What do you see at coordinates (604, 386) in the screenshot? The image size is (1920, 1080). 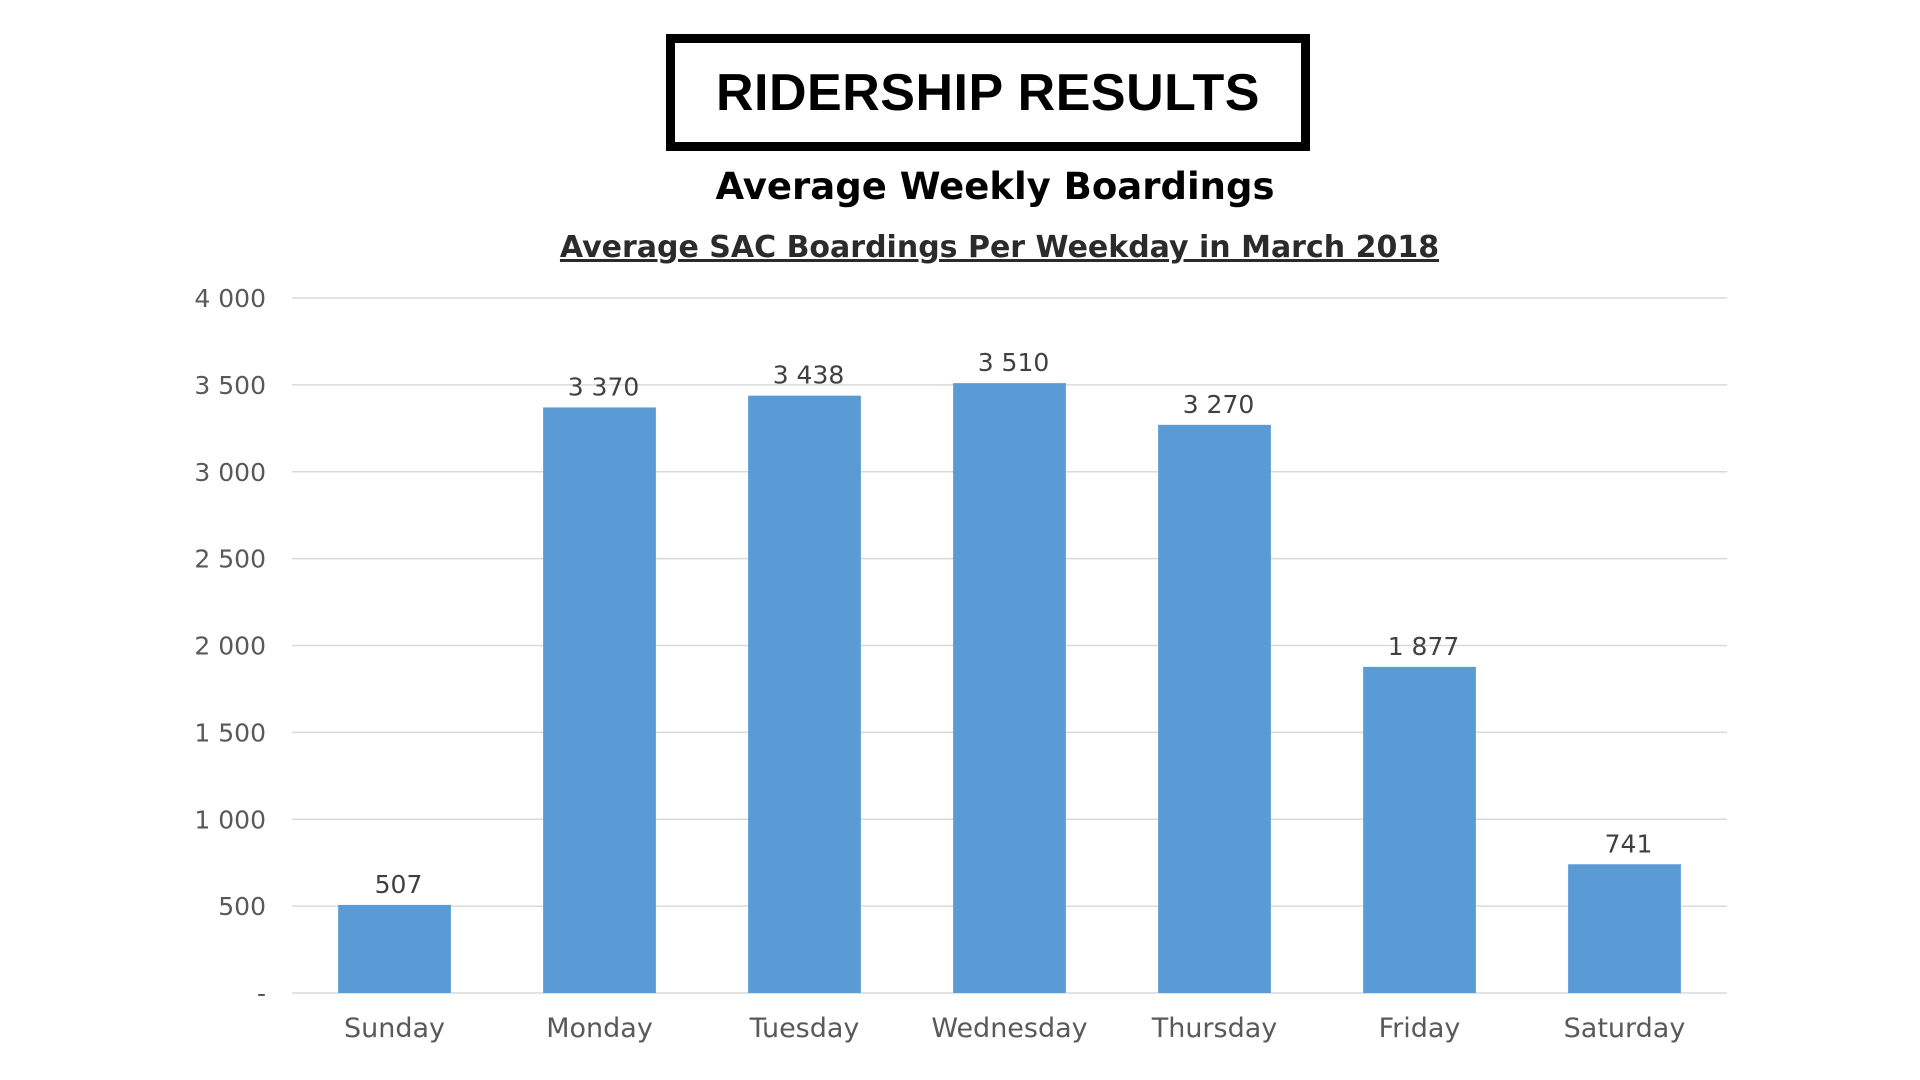 I see `data-label: 3 370` at bounding box center [604, 386].